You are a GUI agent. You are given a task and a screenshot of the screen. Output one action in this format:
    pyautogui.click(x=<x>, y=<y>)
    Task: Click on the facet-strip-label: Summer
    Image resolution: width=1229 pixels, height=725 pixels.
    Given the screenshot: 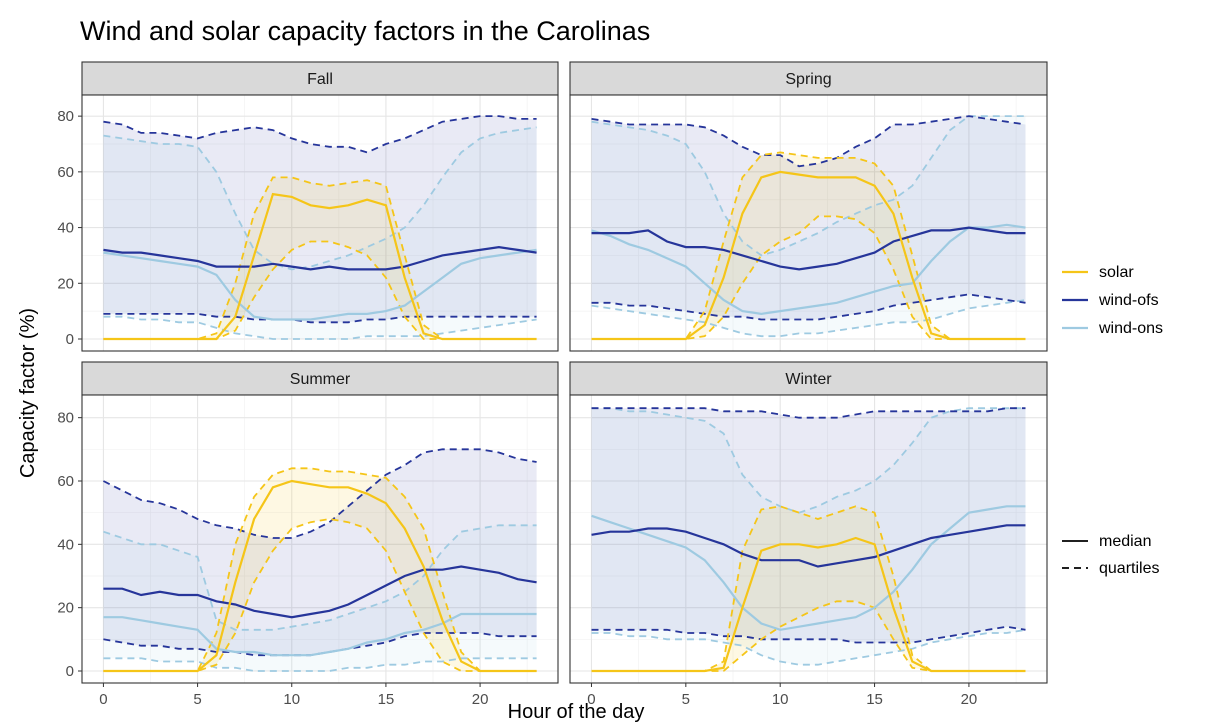 What is the action you would take?
    pyautogui.click(x=320, y=379)
    